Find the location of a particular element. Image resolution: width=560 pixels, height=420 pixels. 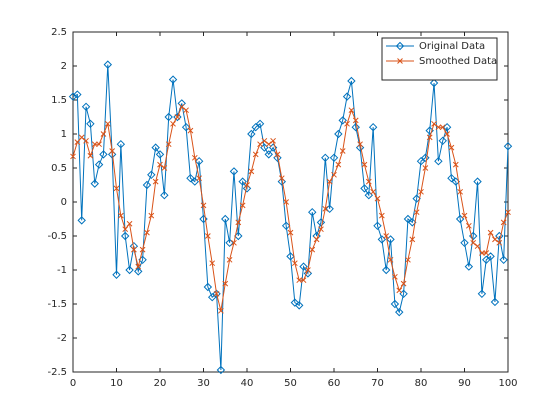

y-tick-label: 2.5 is located at coordinates (59, 32).